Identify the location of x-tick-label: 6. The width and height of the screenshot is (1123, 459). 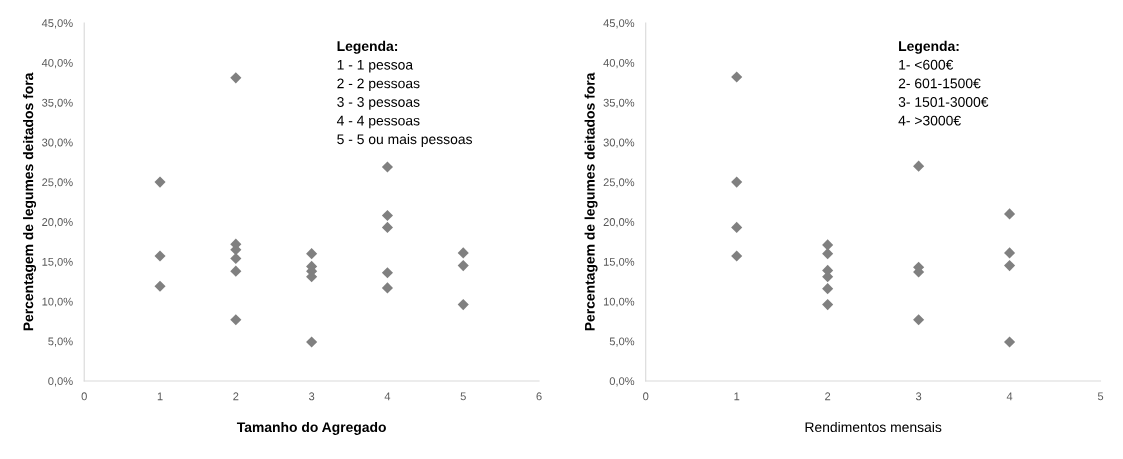
(539, 396).